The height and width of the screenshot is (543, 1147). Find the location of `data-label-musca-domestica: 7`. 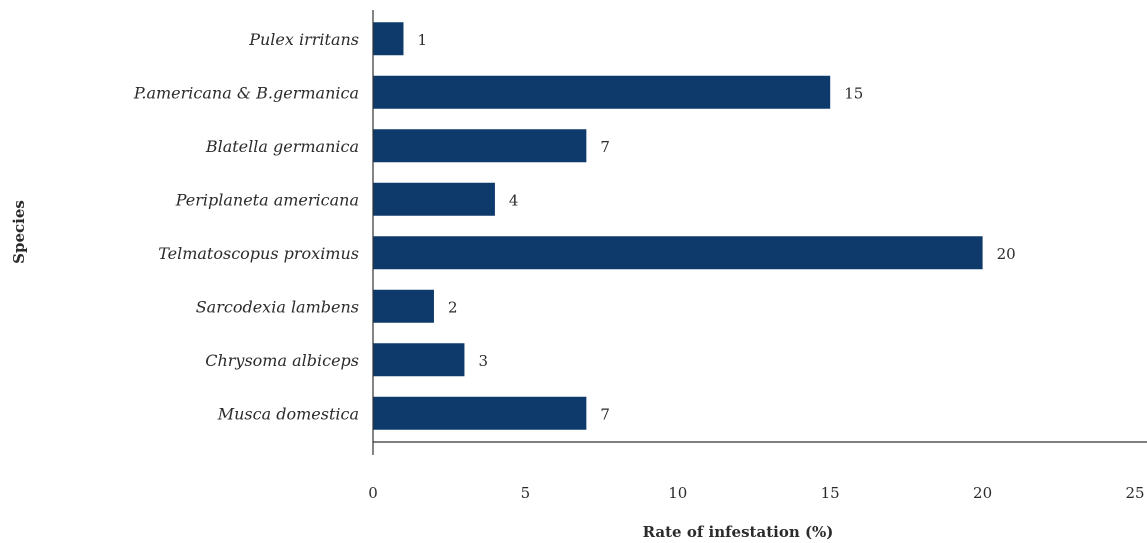

data-label-musca-domestica: 7 is located at coordinates (605, 414).